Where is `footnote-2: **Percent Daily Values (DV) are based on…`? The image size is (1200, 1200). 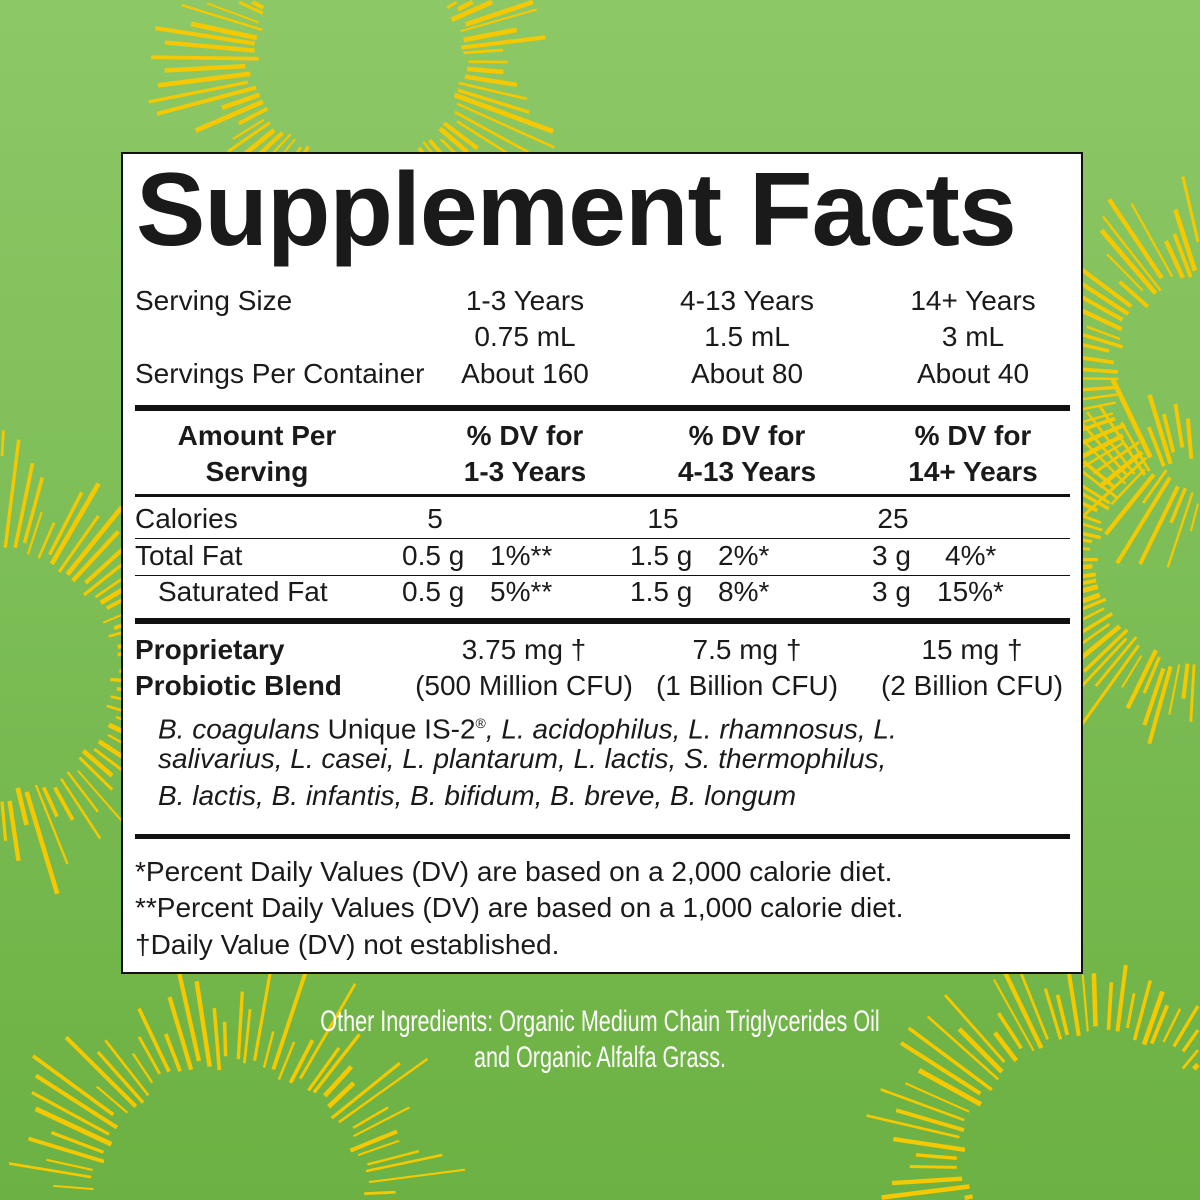 footnote-2: **Percent Daily Values (DV) are based on… is located at coordinates (519, 907).